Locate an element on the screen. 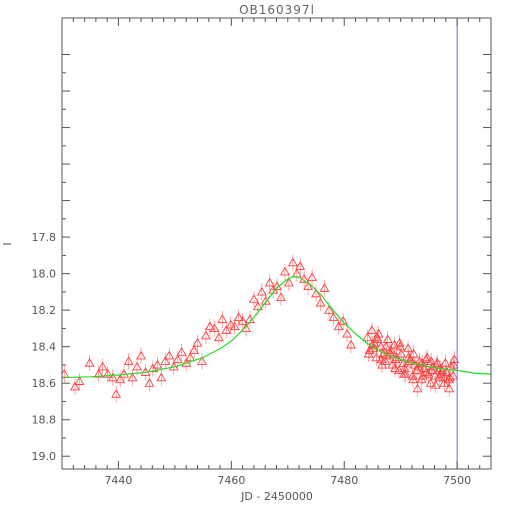  y-tick-label: 18.6 is located at coordinates (44, 383).